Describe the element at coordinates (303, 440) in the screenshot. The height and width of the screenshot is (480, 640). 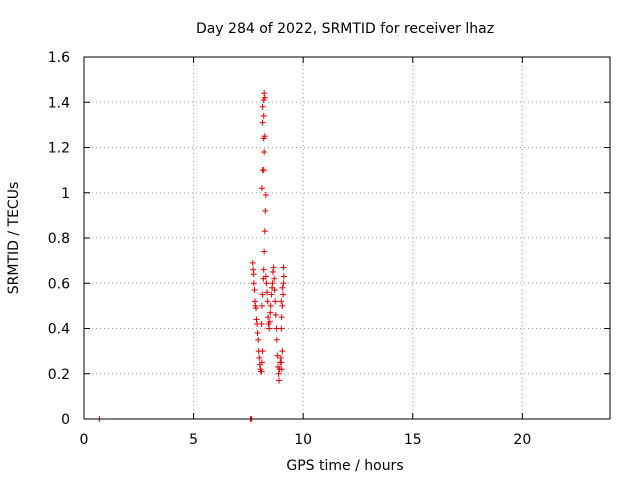
I see `x-tick-label: 10` at that location.